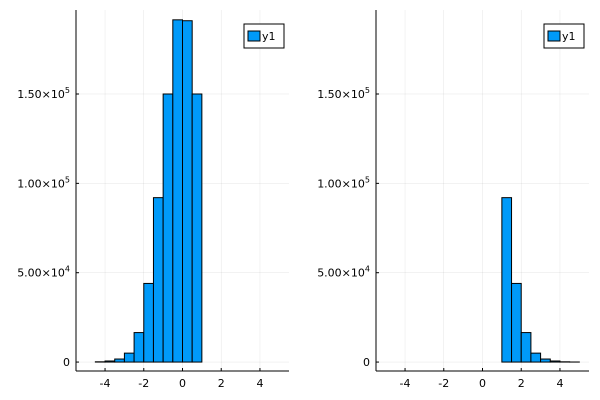 This screenshot has width=600, height=400. What do you see at coordinates (540, 280) in the screenshot?
I see `series-1-bars` at bounding box center [540, 280].